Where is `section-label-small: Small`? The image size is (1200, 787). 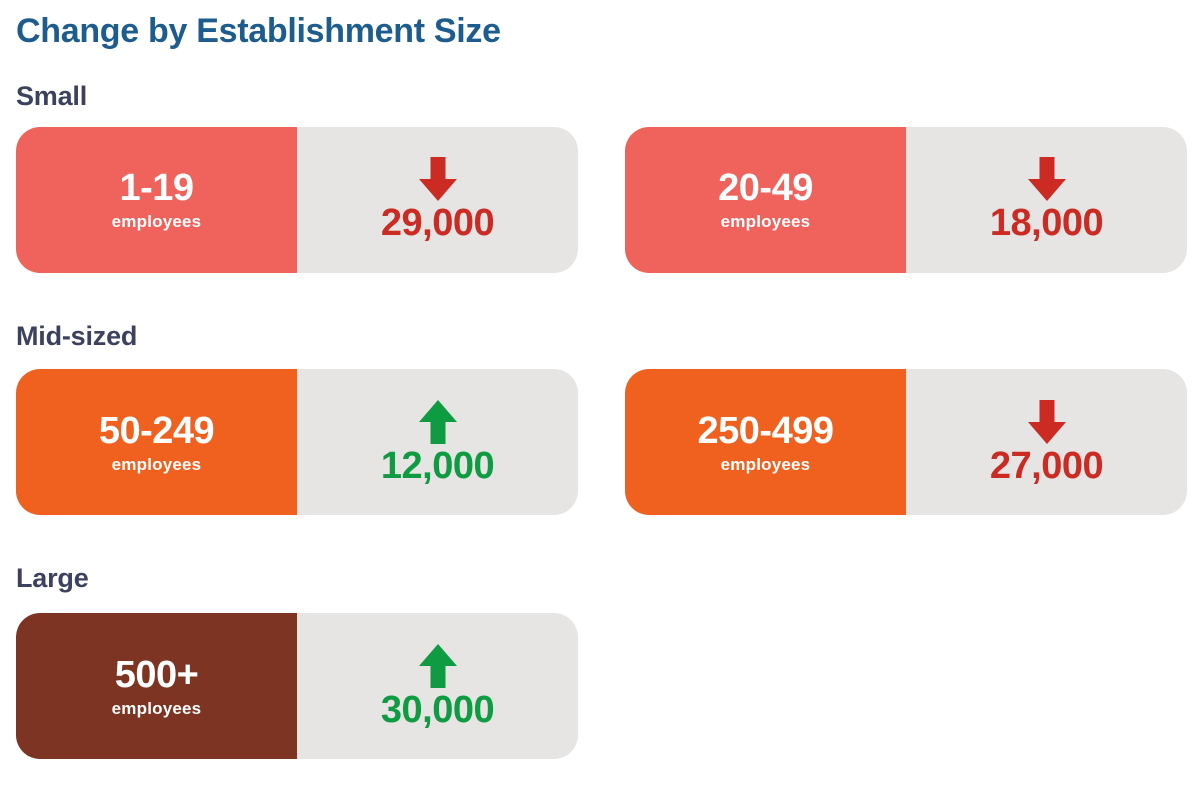 section-label-small: Small is located at coordinates (52, 96).